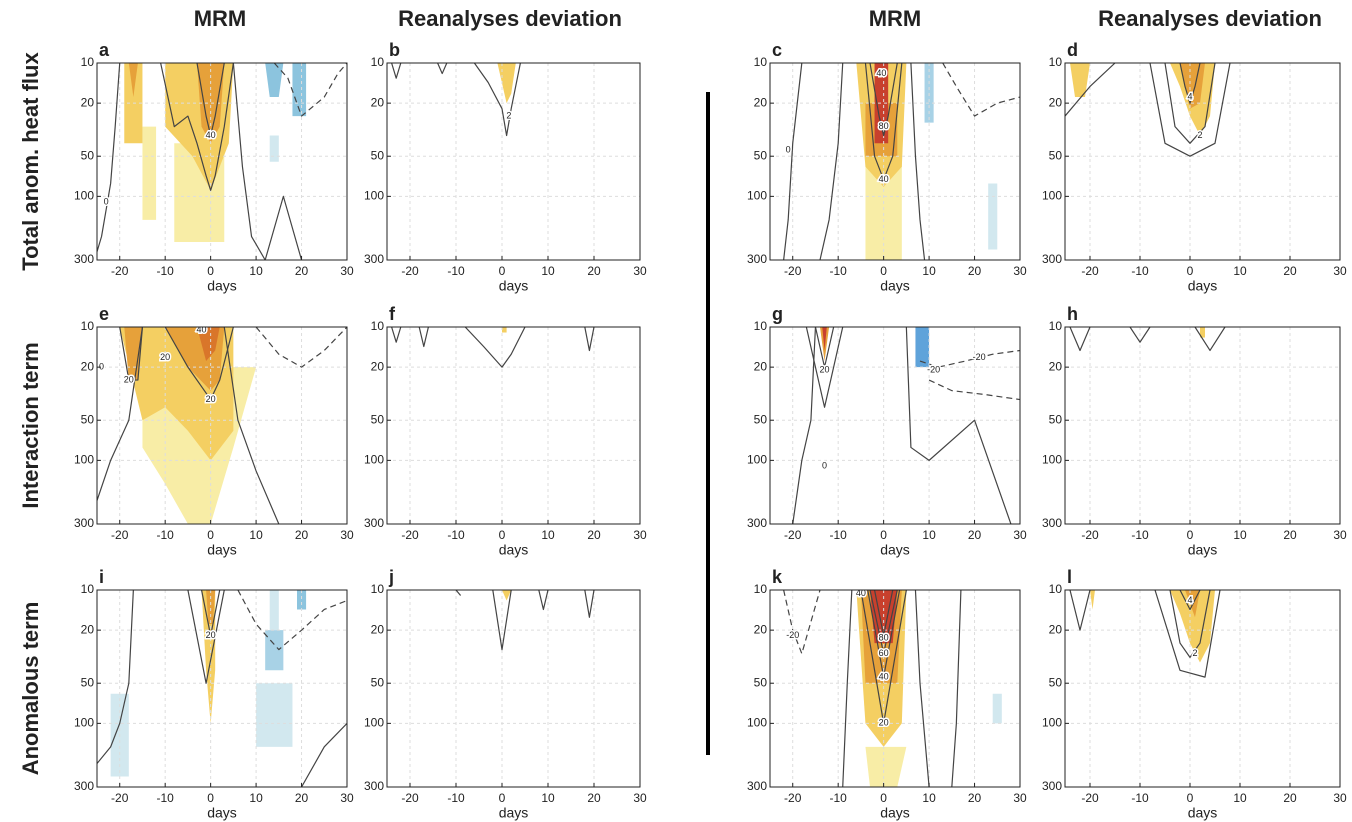 This screenshot has width=1352, height=822. Describe the element at coordinates (1199, 135) in the screenshot. I see `contour-label: 2` at that location.